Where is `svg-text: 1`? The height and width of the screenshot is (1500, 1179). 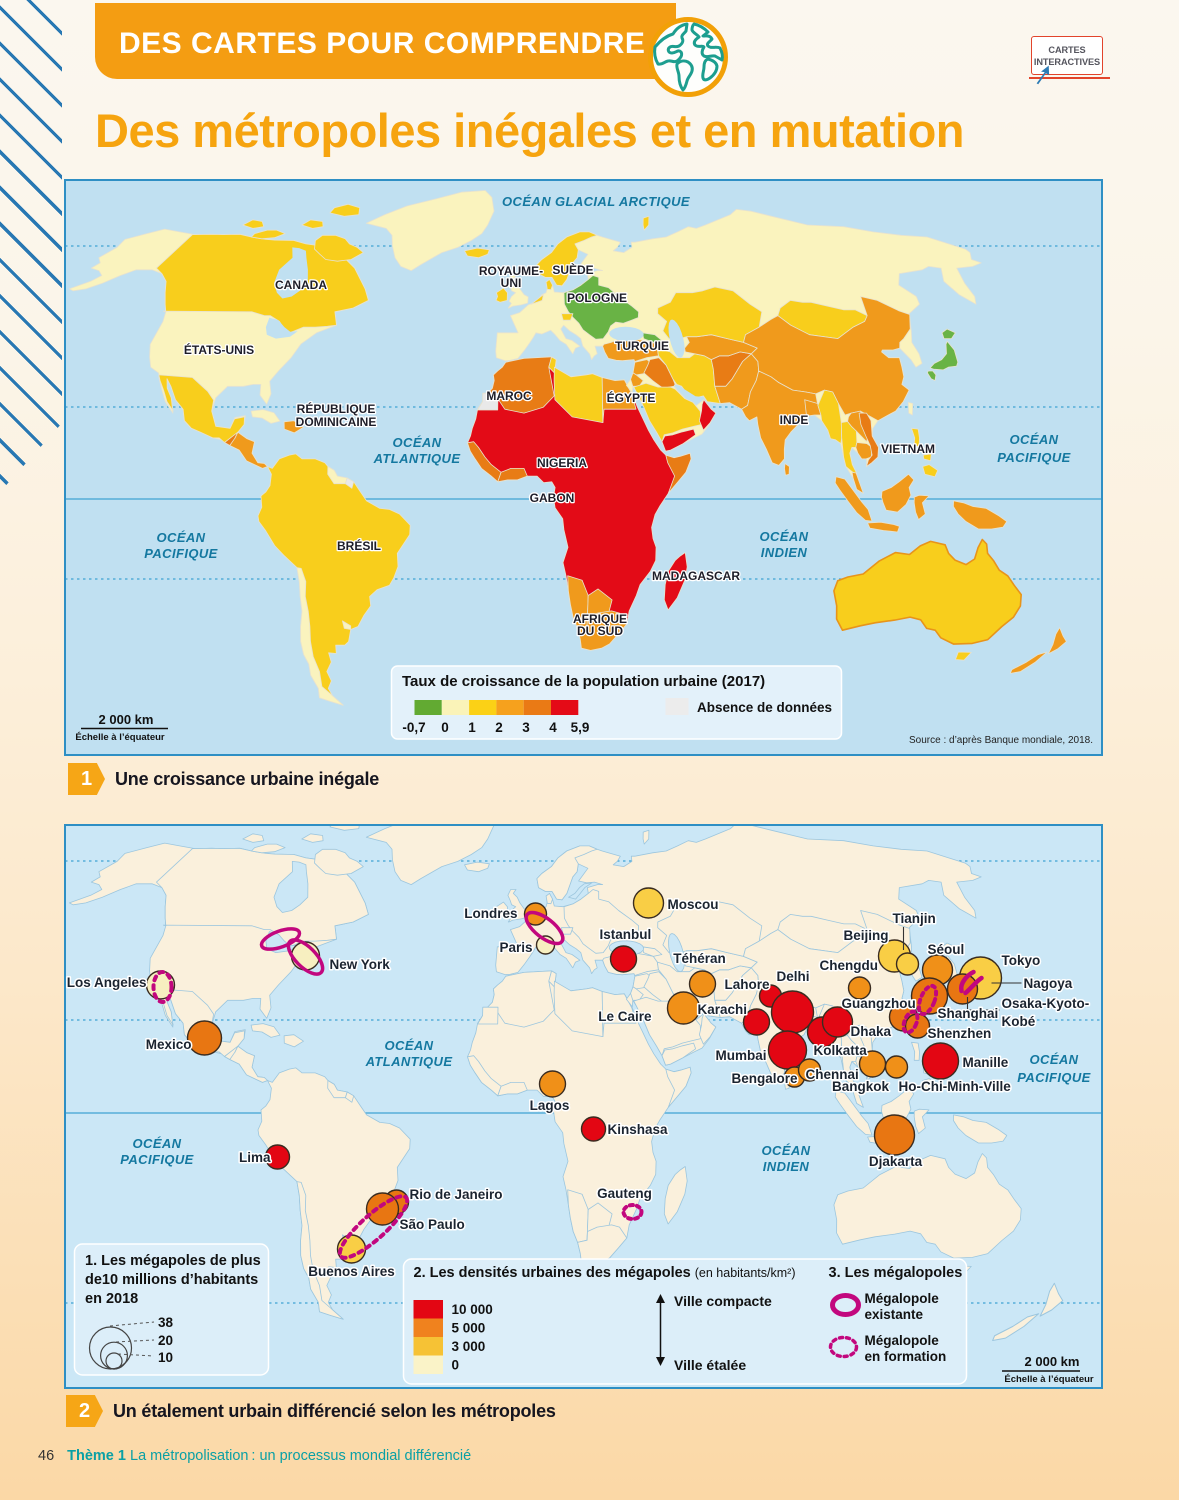
svg-text: 1 is located at coordinates (472, 727).